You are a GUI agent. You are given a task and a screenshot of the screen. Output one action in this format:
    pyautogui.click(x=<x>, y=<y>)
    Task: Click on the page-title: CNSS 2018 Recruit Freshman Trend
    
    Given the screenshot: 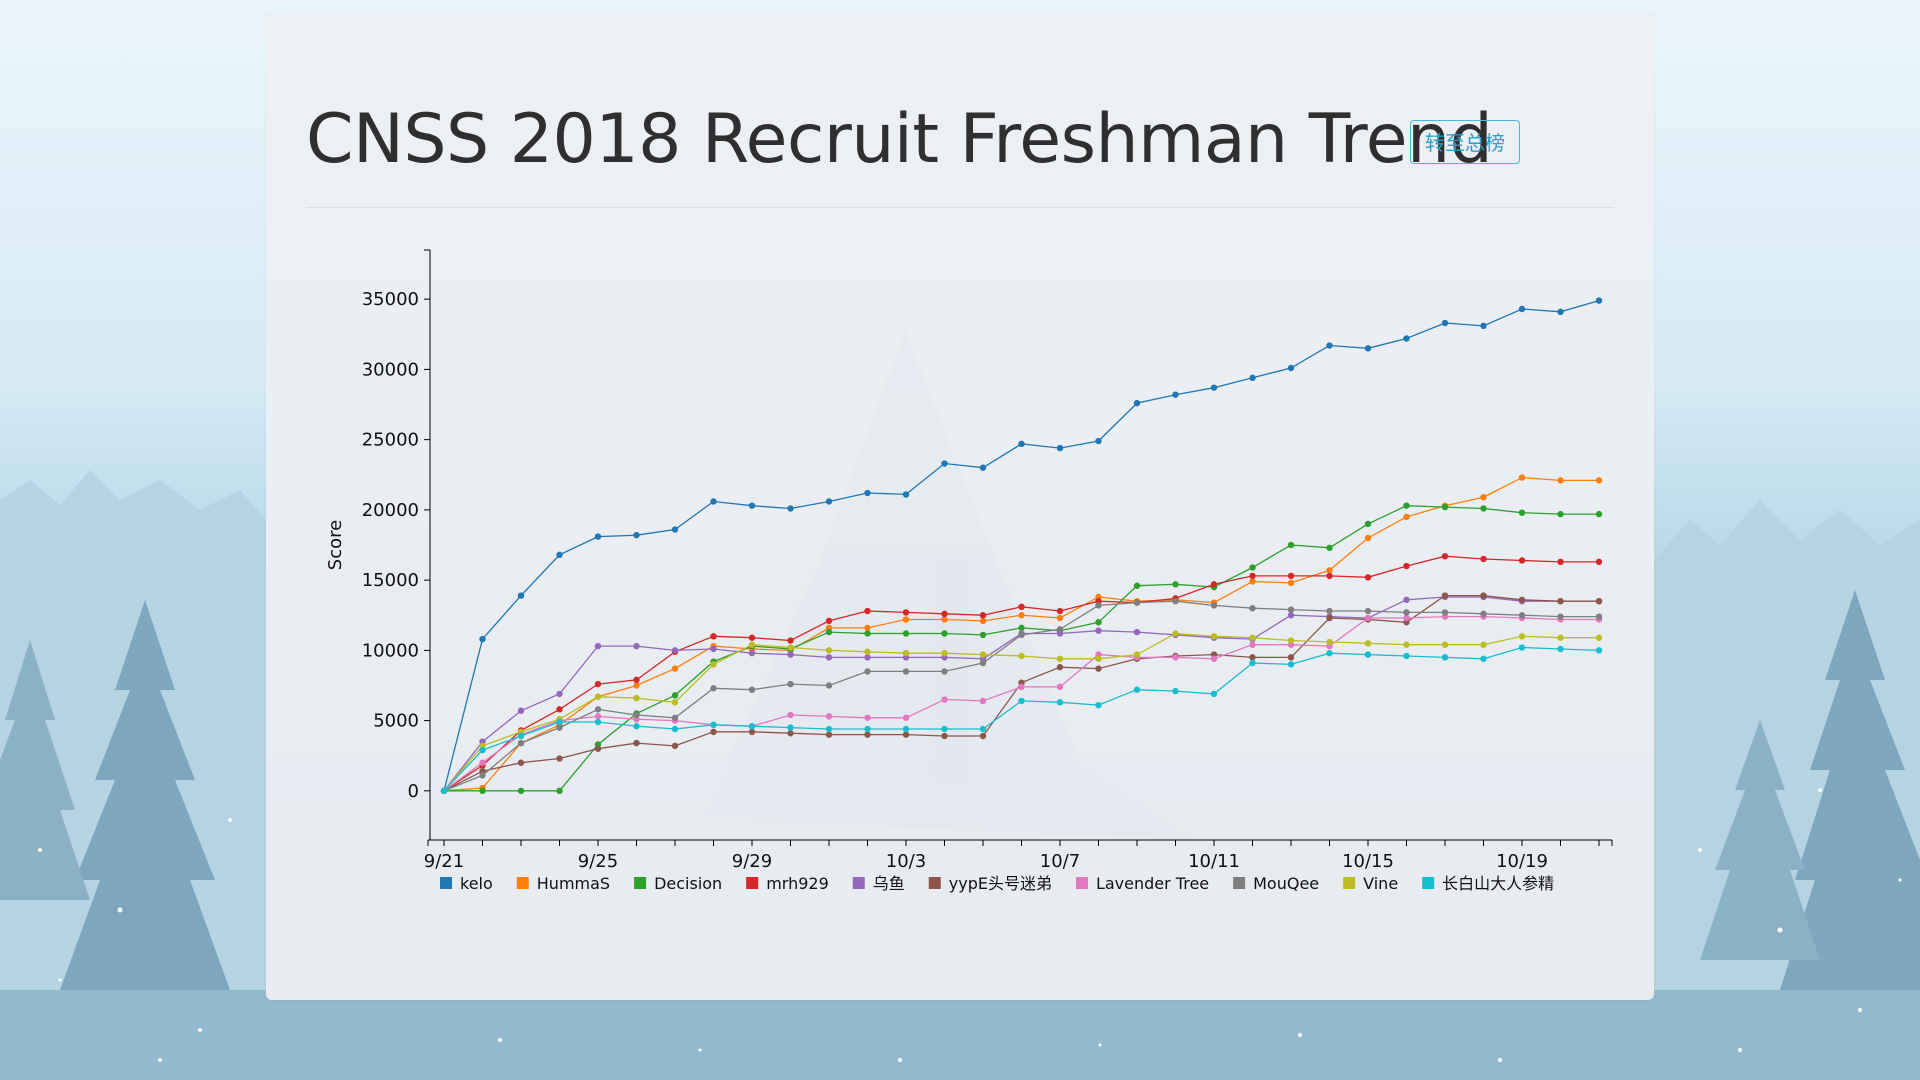 What is the action you would take?
    pyautogui.click(x=899, y=139)
    